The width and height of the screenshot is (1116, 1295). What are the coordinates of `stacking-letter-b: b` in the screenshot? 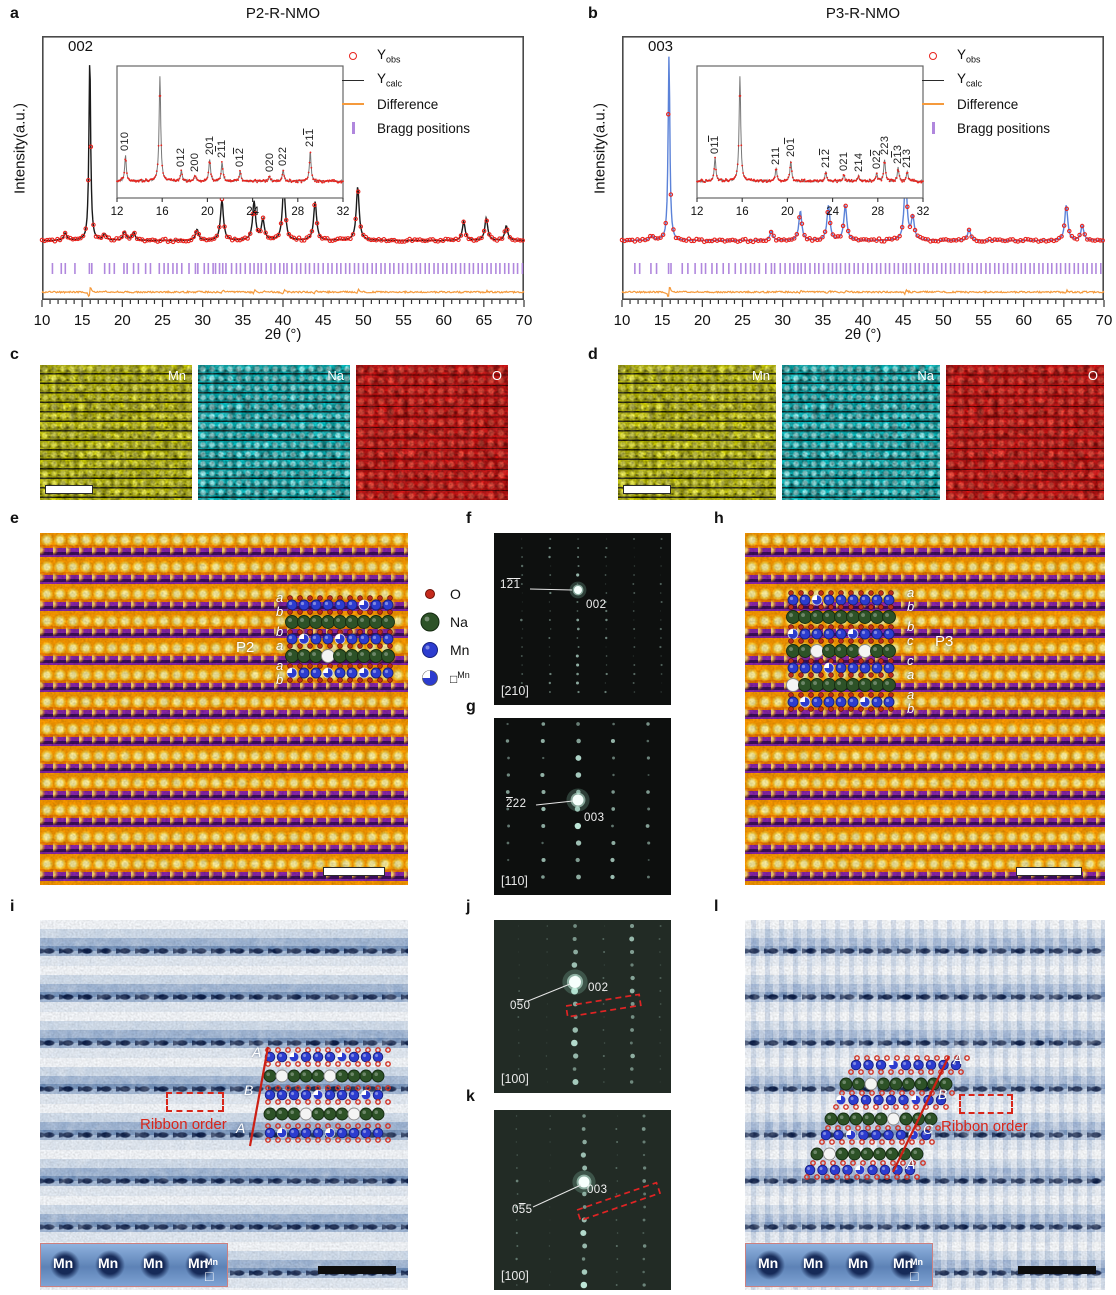 It's located at (911, 606).